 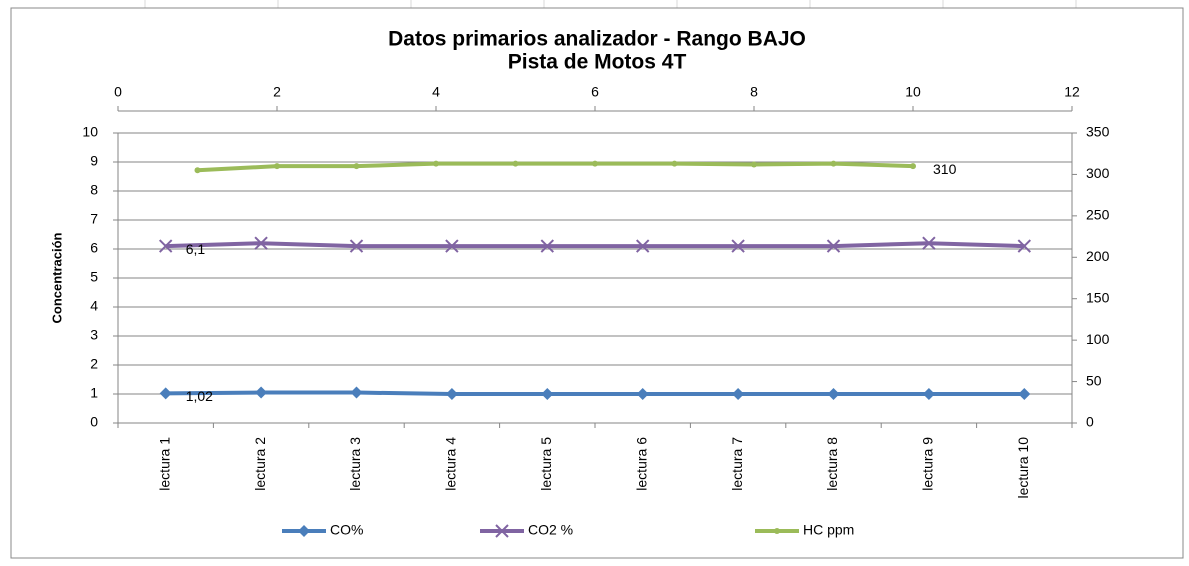 What do you see at coordinates (164, 464) in the screenshot?
I see `x-tick-label: lectura 1` at bounding box center [164, 464].